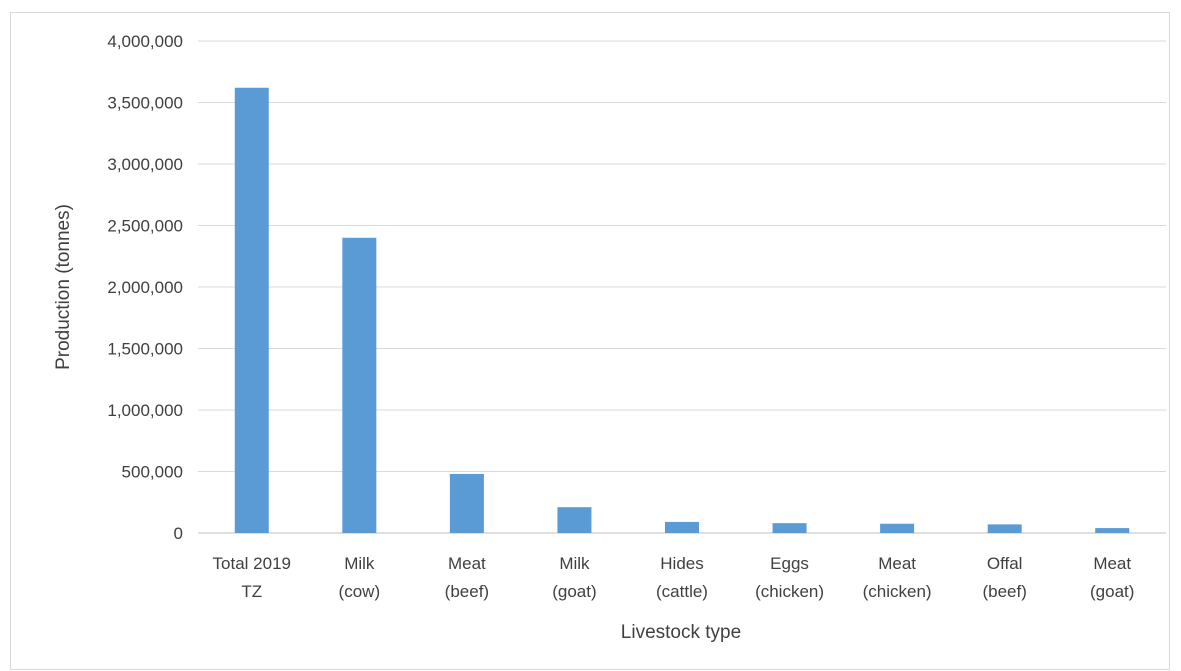 This screenshot has width=1181, height=671. Describe the element at coordinates (252, 577) in the screenshot. I see `x-tick-label: Total 2019 TZ` at that location.